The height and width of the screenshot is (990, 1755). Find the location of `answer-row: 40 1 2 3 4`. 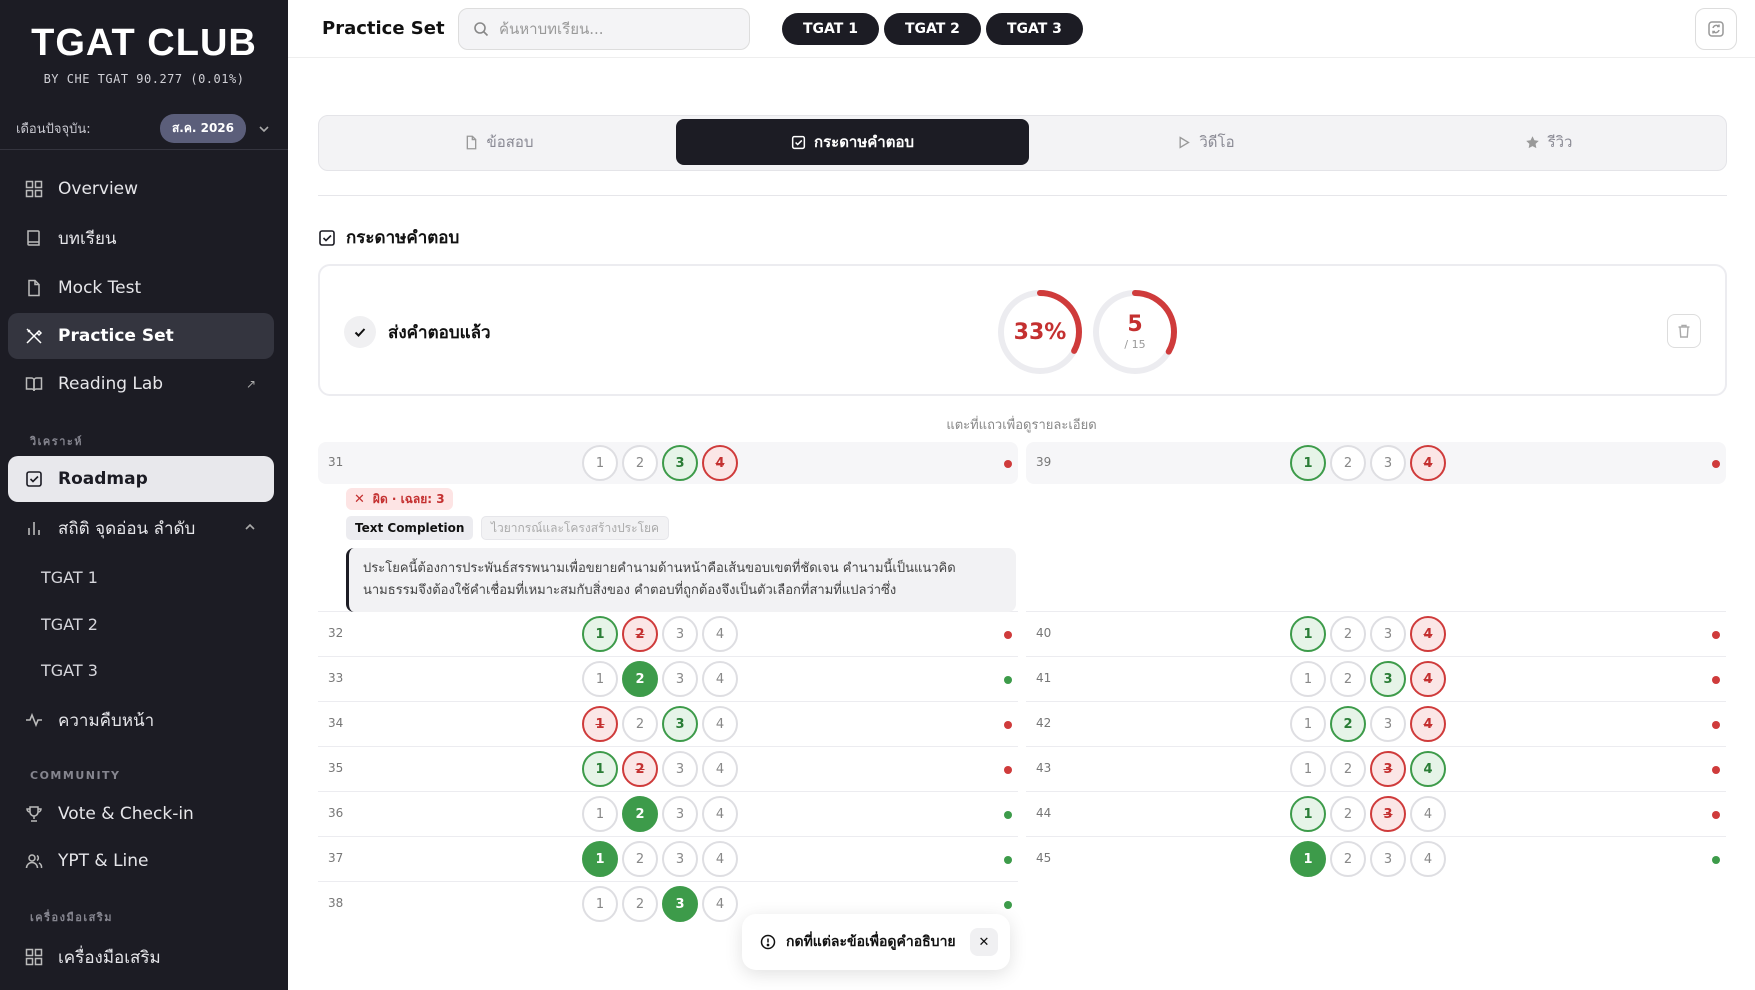

answer-row: 40 1 2 3 4 is located at coordinates (1376, 634).